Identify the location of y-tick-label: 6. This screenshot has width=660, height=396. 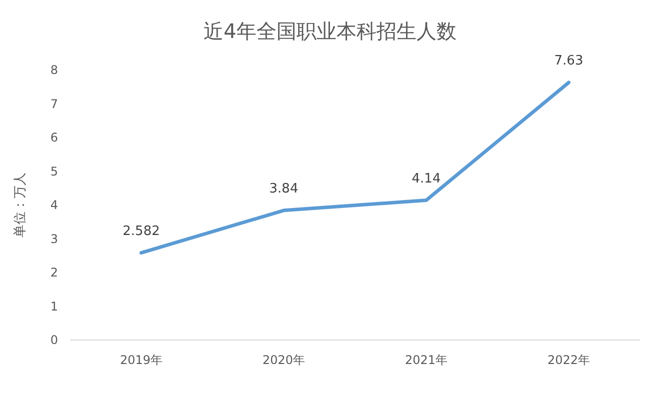
(54, 137).